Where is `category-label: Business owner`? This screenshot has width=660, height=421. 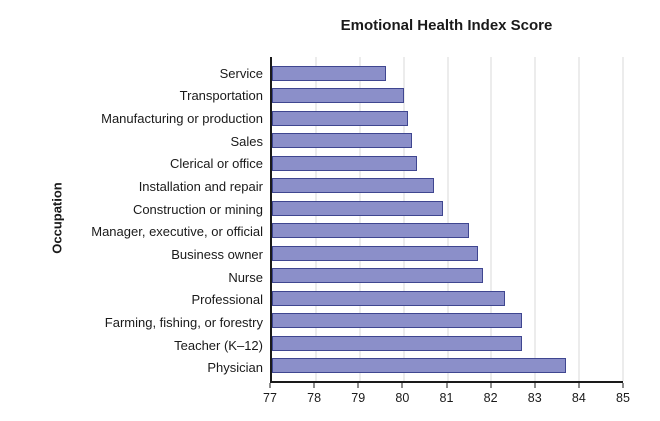 category-label: Business owner is located at coordinates (217, 254).